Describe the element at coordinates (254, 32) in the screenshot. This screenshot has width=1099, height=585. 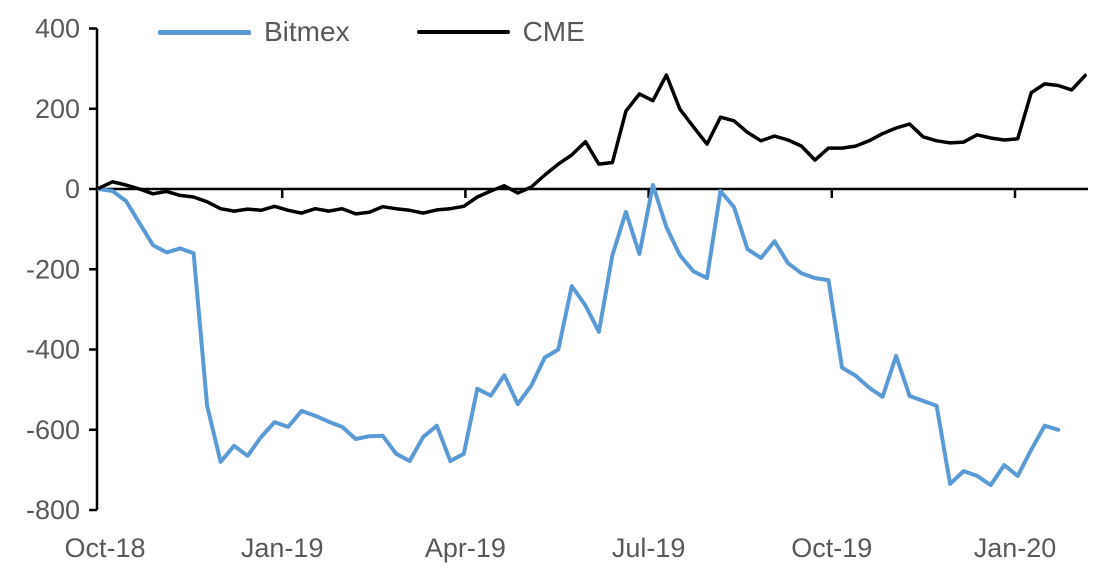
I see `legend-item-bitmex: Bitmex` at that location.